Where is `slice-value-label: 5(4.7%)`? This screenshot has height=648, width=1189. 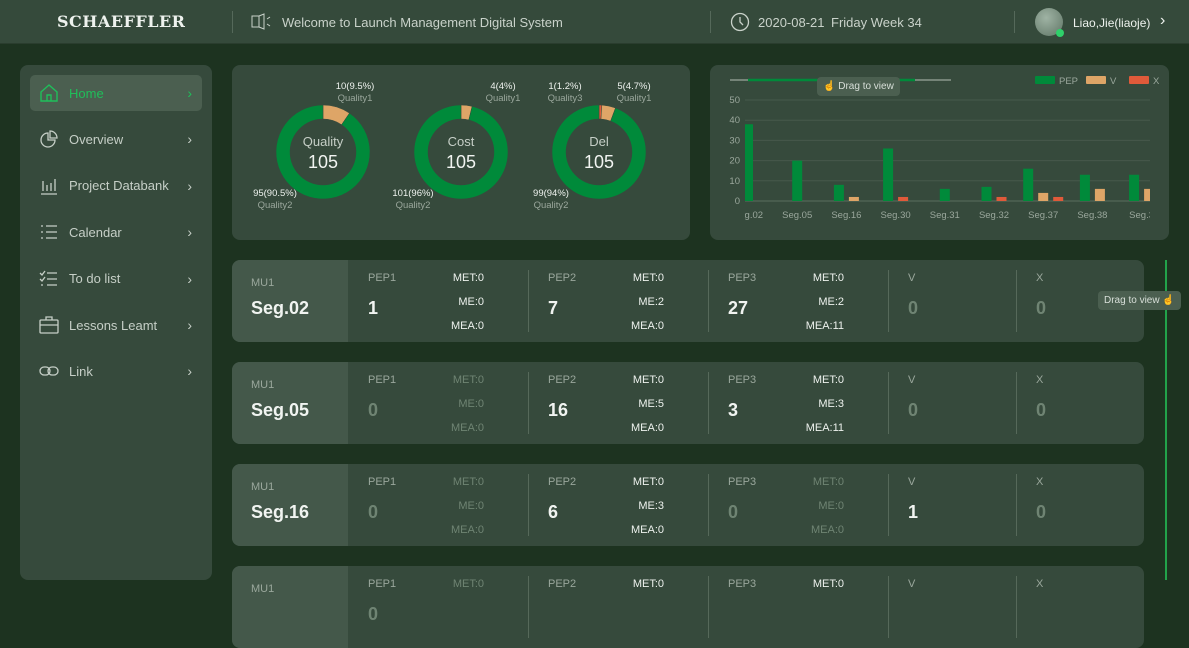
slice-value-label: 5(4.7%) is located at coordinates (633, 86).